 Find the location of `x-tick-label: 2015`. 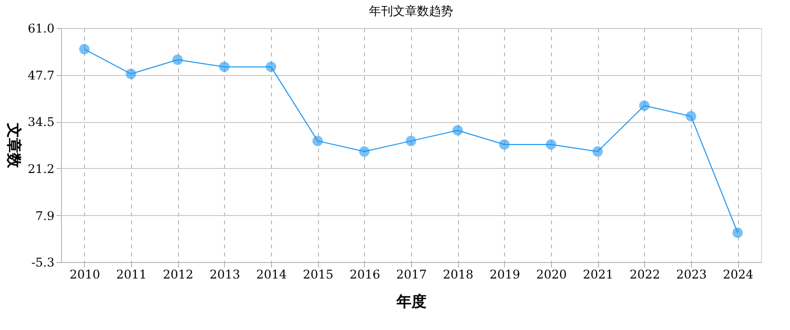

x-tick-label: 2015 is located at coordinates (318, 275).